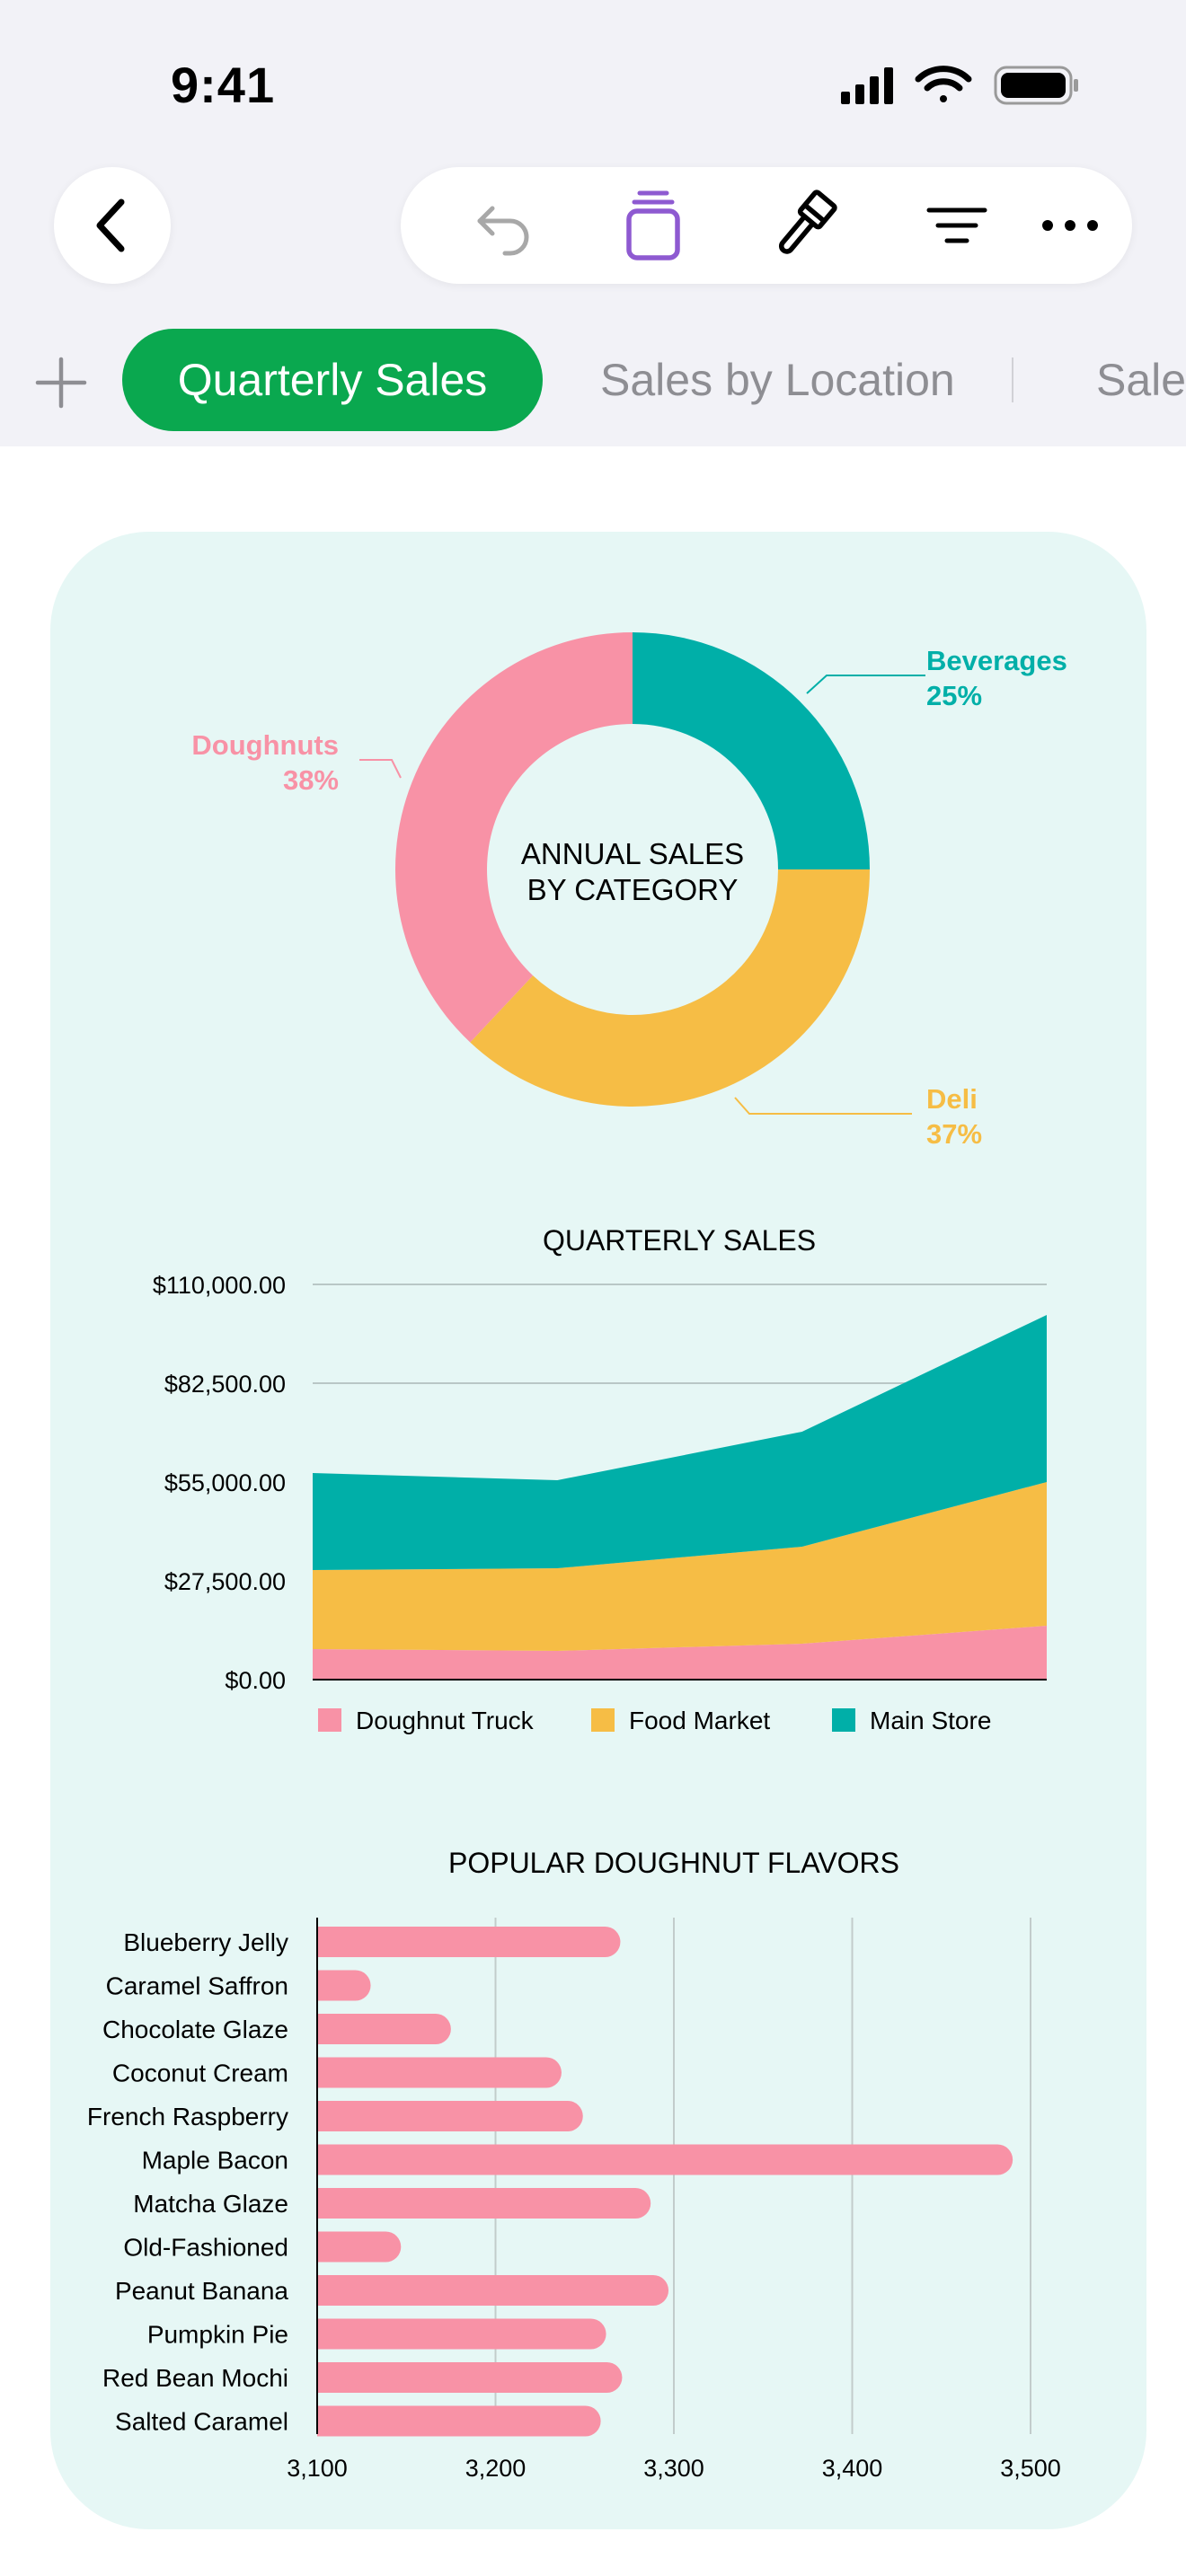 The height and width of the screenshot is (2576, 1186). I want to click on bar-category-label: Old-Fashioned, so click(205, 2248).